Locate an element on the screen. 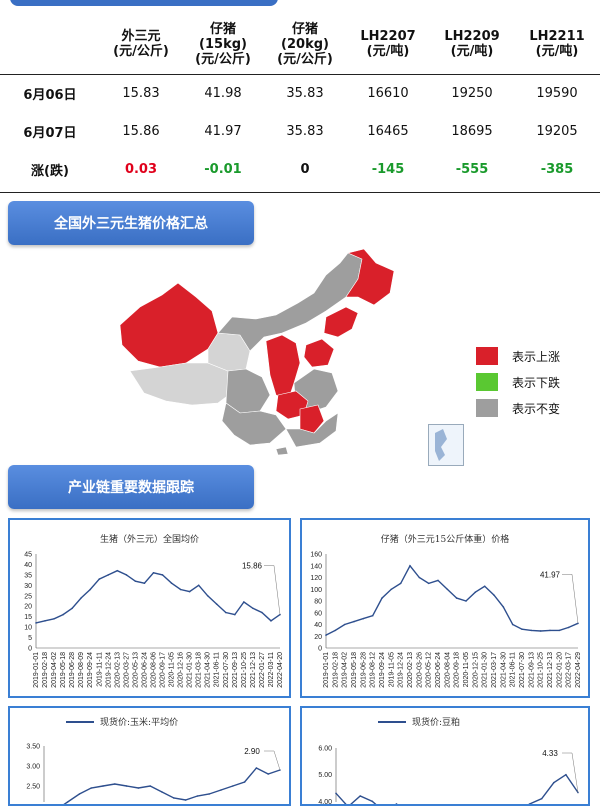 The width and height of the screenshot is (600, 806). y-tick-label: 45 is located at coordinates (28, 555).